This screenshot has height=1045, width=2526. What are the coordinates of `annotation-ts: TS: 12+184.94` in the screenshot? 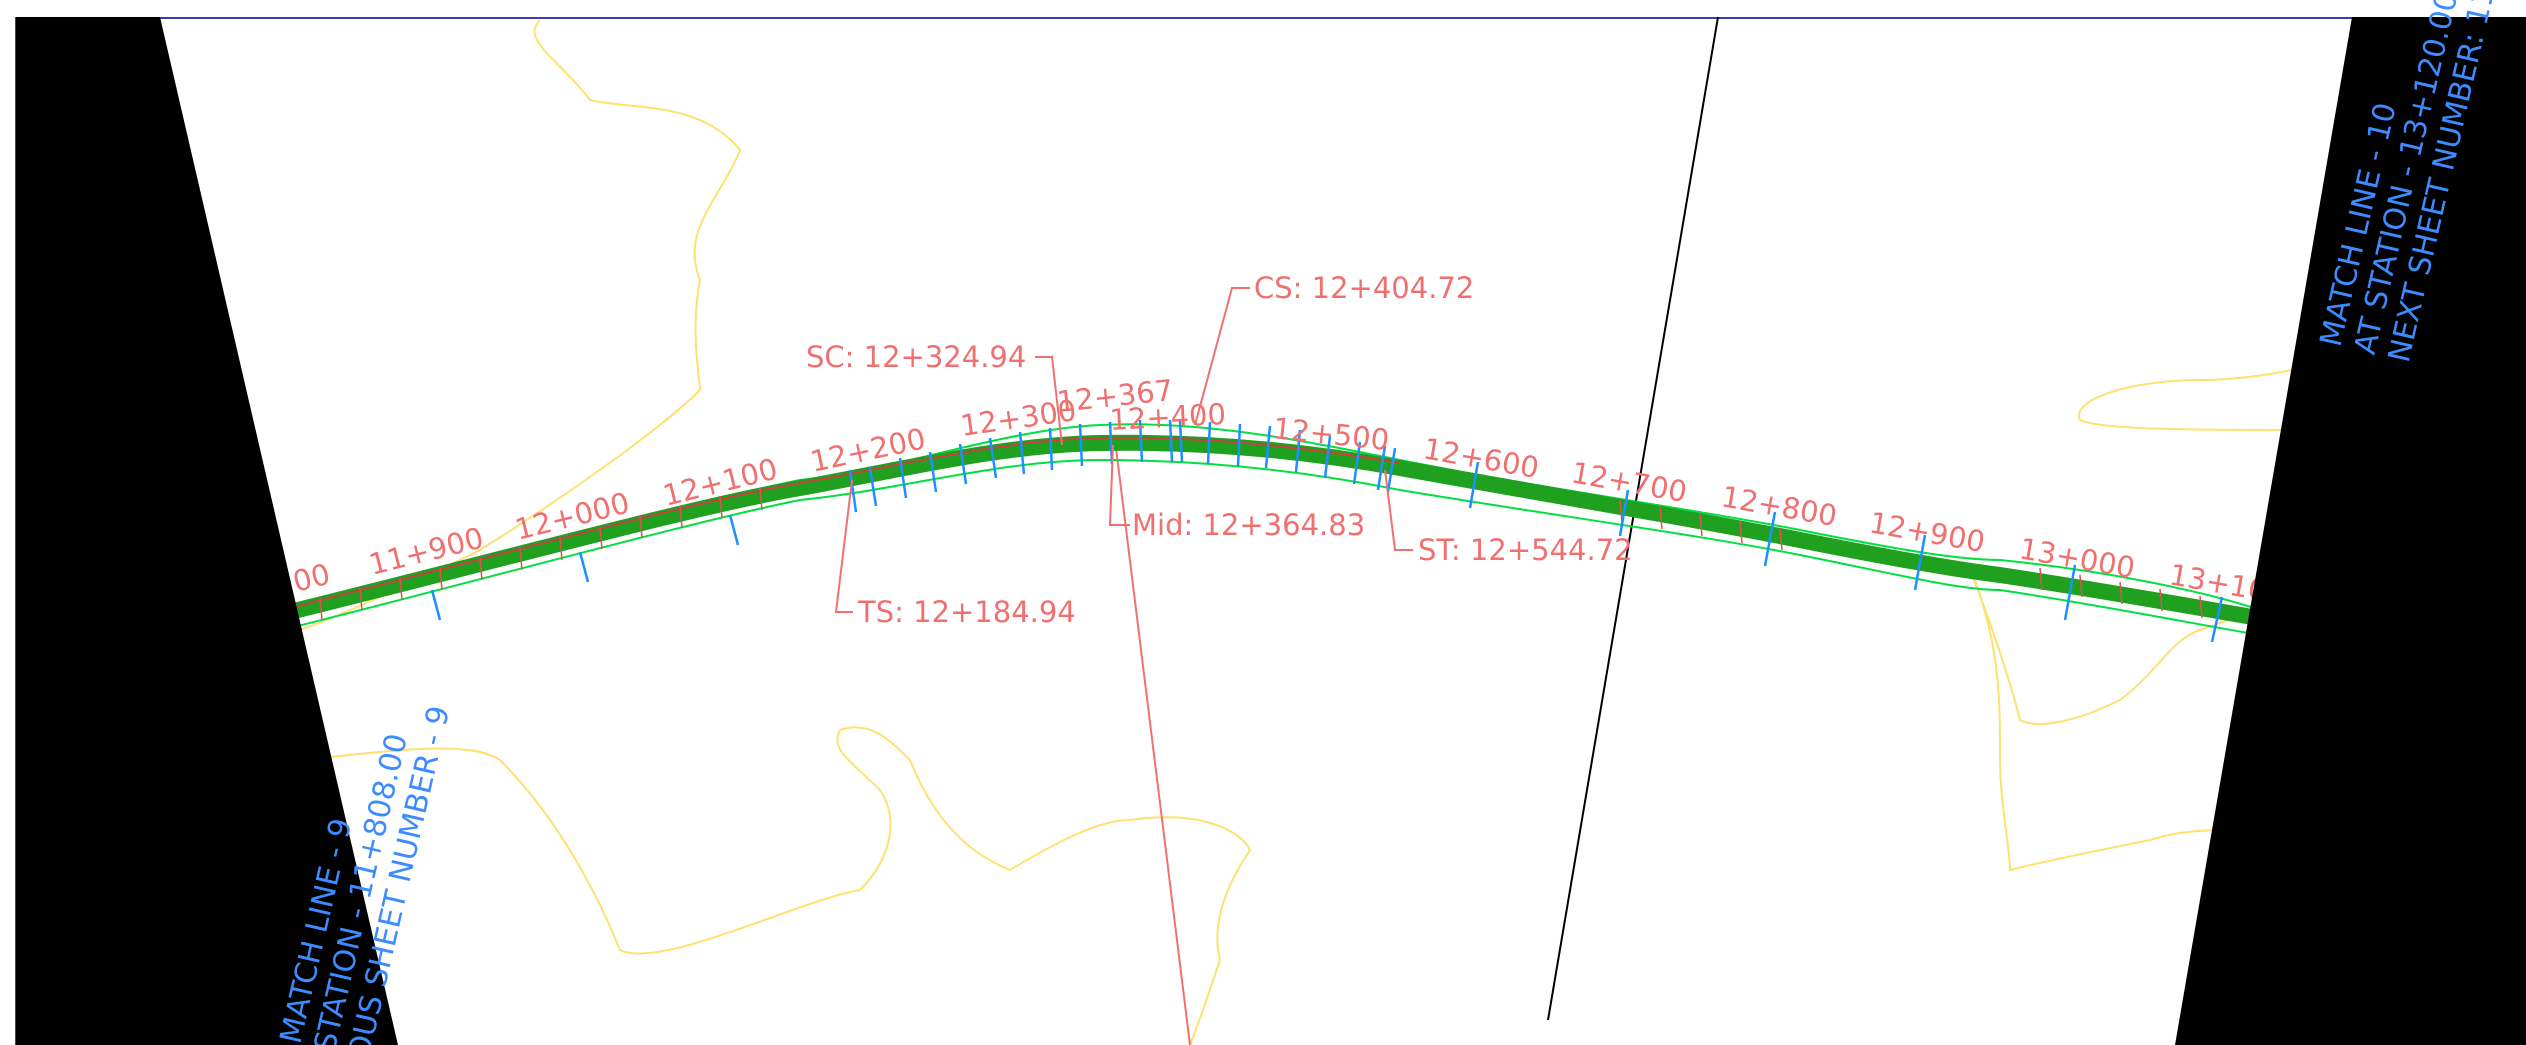 It's located at (966, 612).